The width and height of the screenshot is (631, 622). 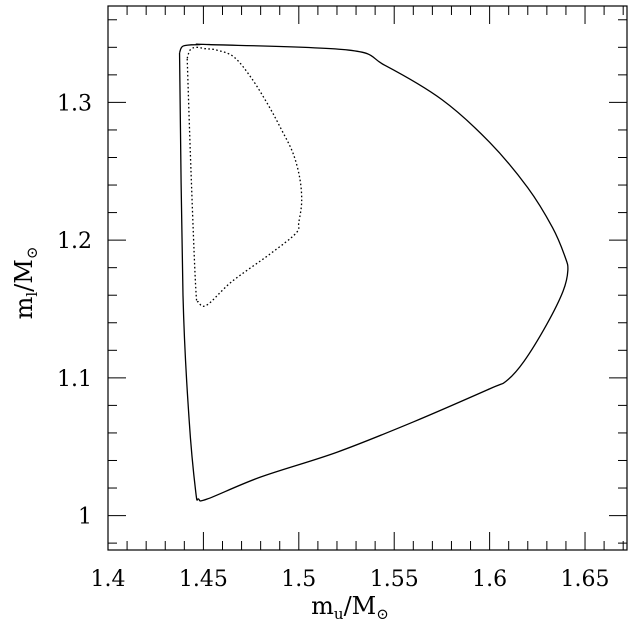 I want to click on y-tick-label: 1.1, so click(x=74, y=379).